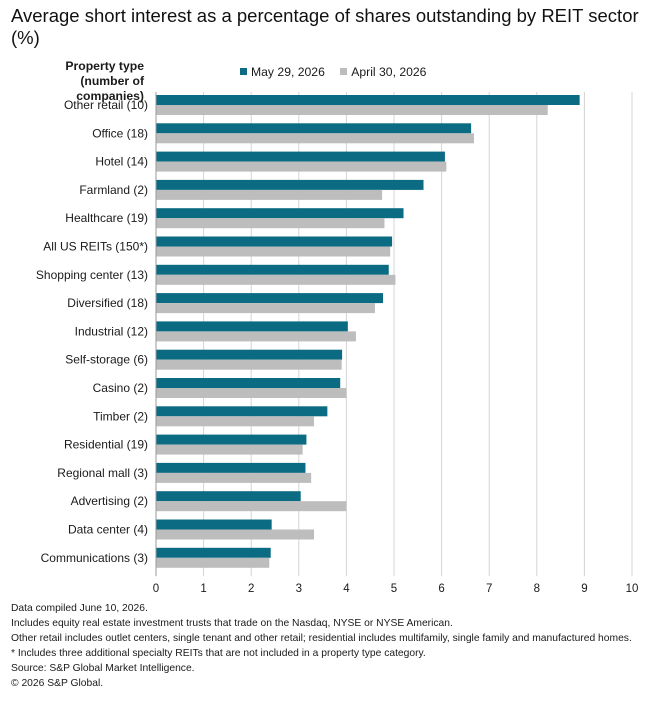 This screenshot has width=660, height=718. I want to click on category-label-5: All US REITs (150*), so click(95, 247).